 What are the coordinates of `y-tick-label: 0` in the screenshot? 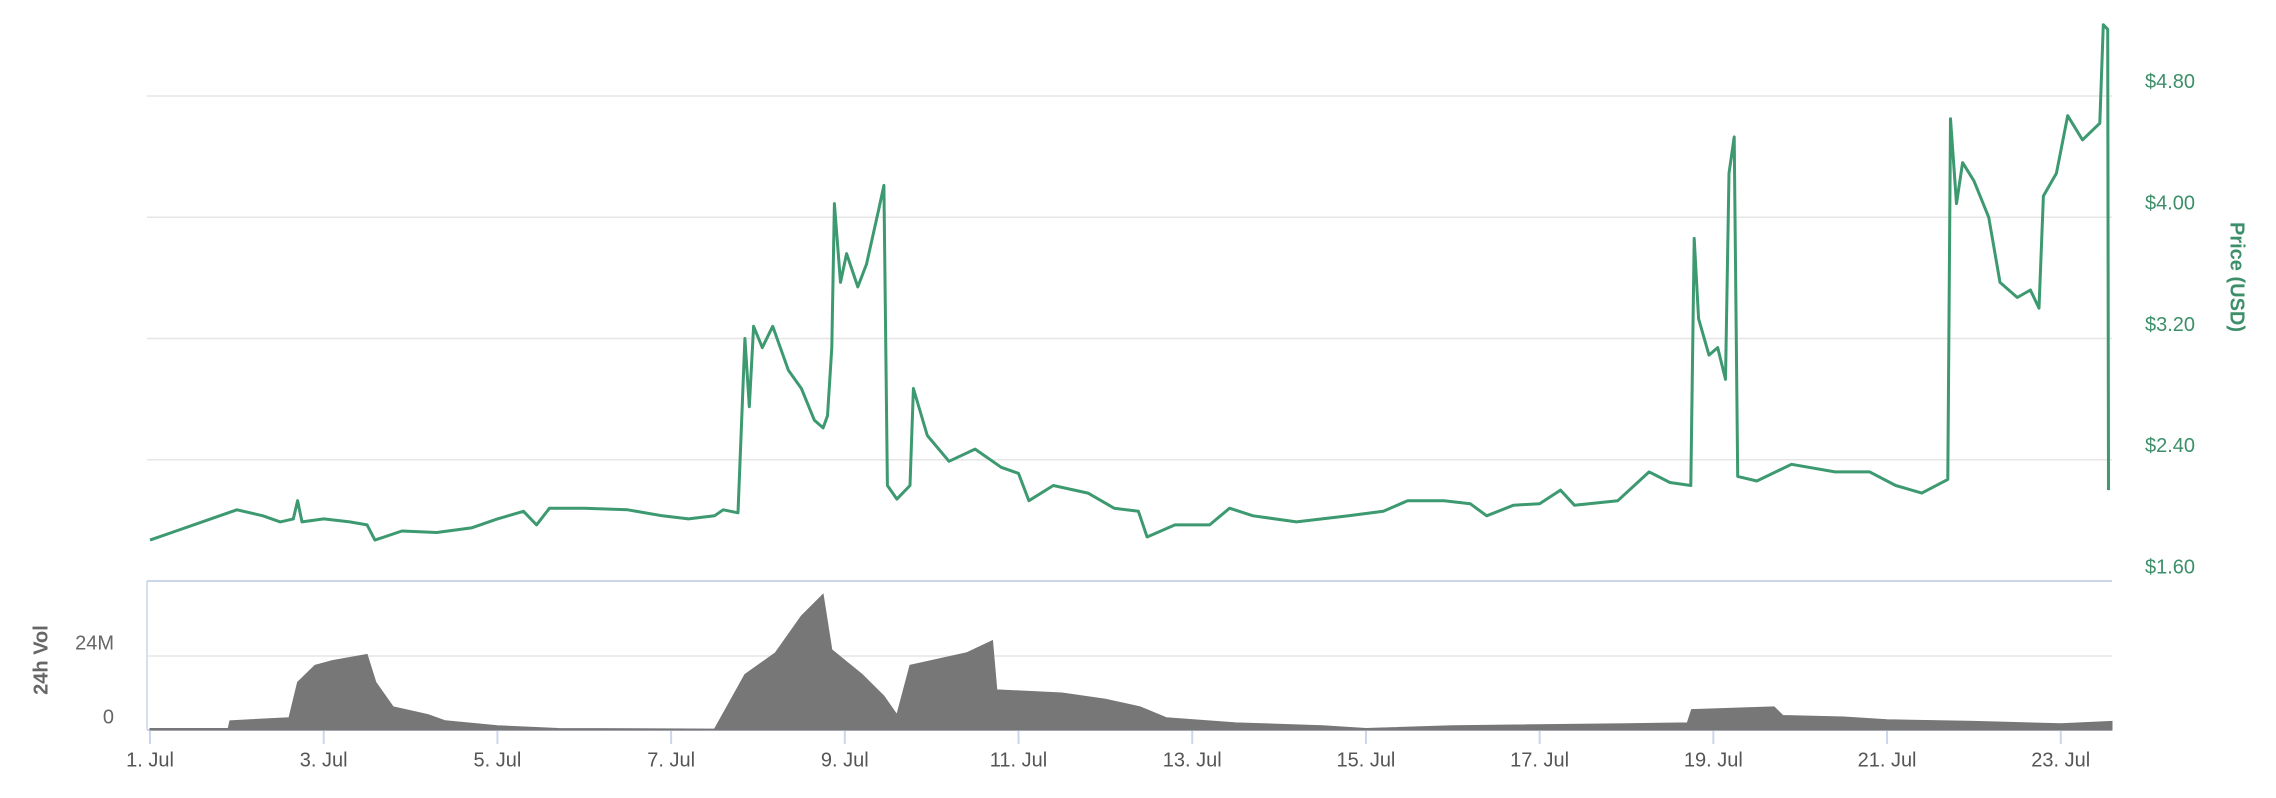 It's located at (108, 717).